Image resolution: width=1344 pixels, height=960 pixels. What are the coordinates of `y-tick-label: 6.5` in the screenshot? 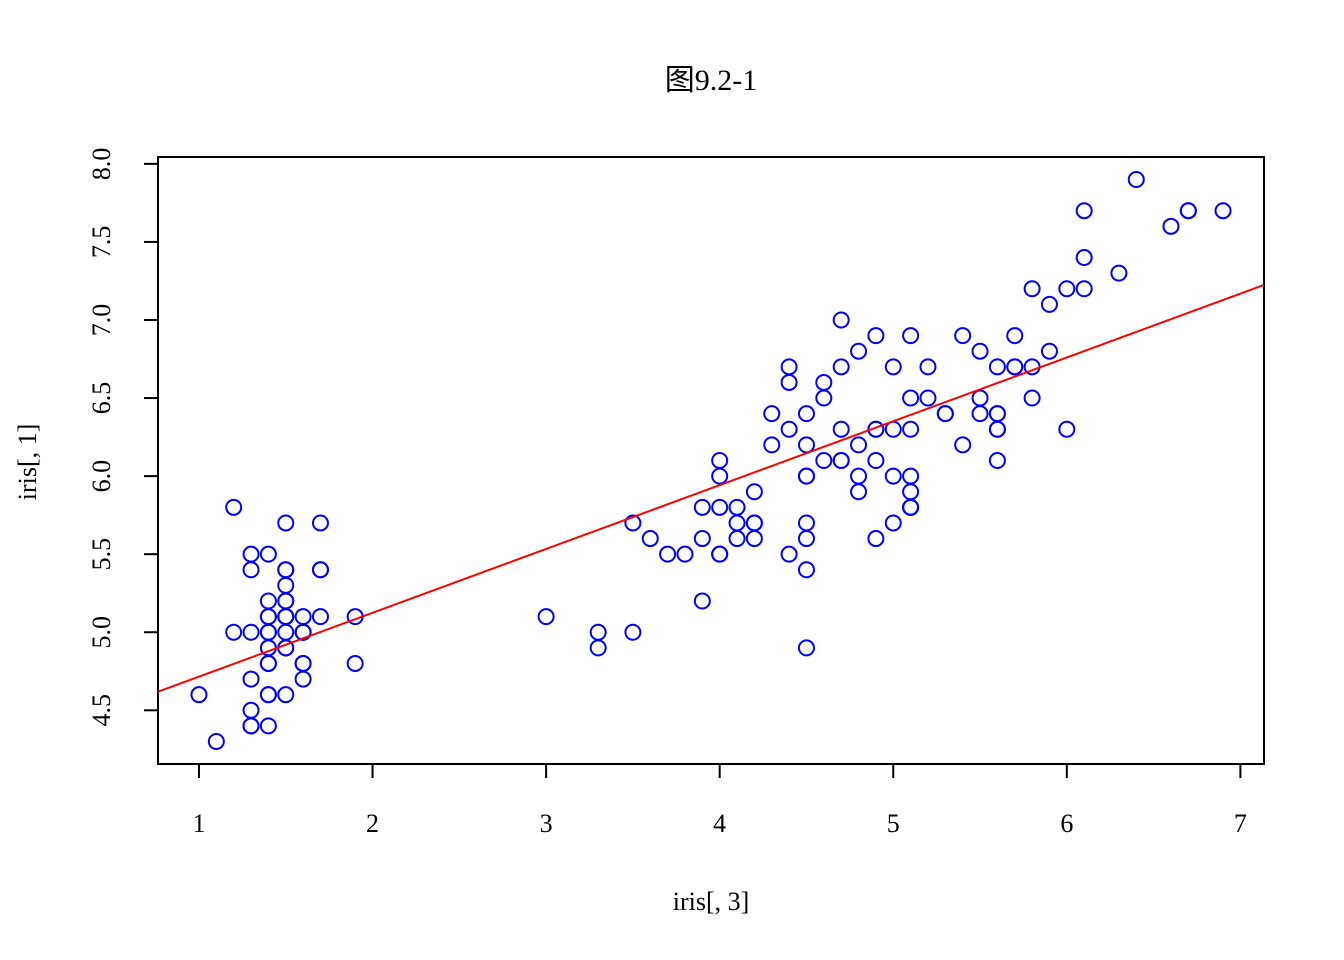 It's located at (101, 398).